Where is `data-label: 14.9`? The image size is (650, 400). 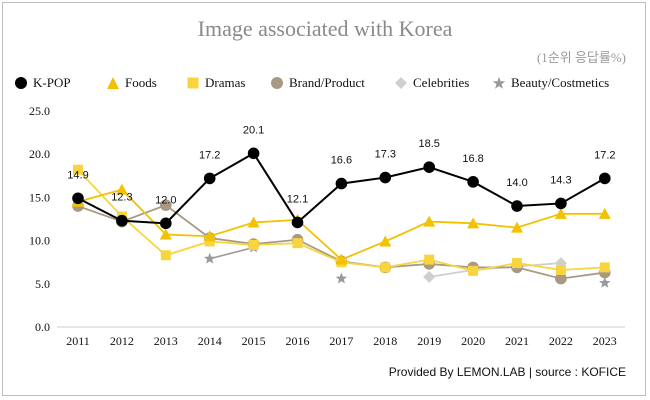 data-label: 14.9 is located at coordinates (77, 175).